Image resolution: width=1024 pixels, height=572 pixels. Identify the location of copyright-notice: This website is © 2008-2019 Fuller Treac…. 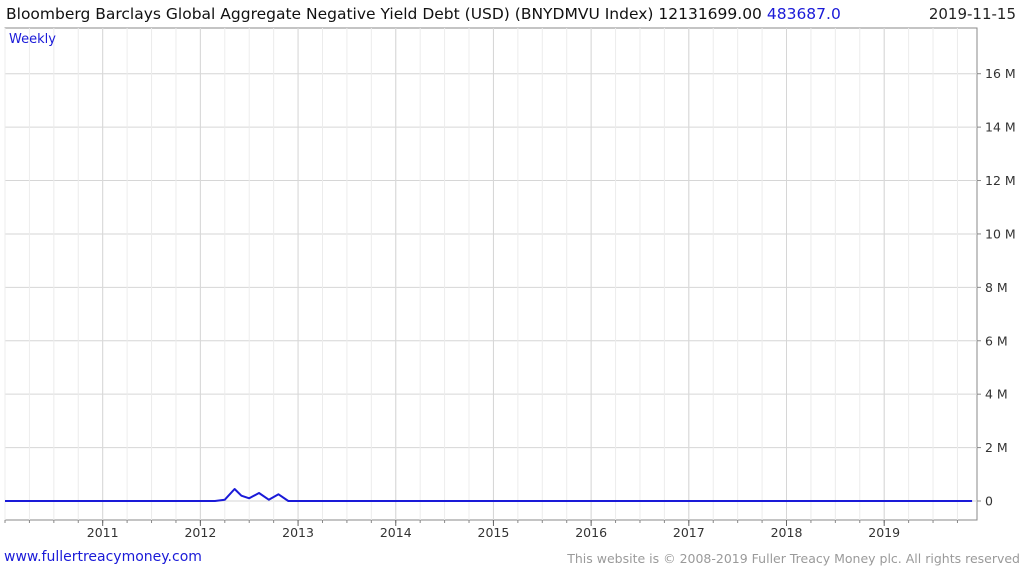
(793, 558).